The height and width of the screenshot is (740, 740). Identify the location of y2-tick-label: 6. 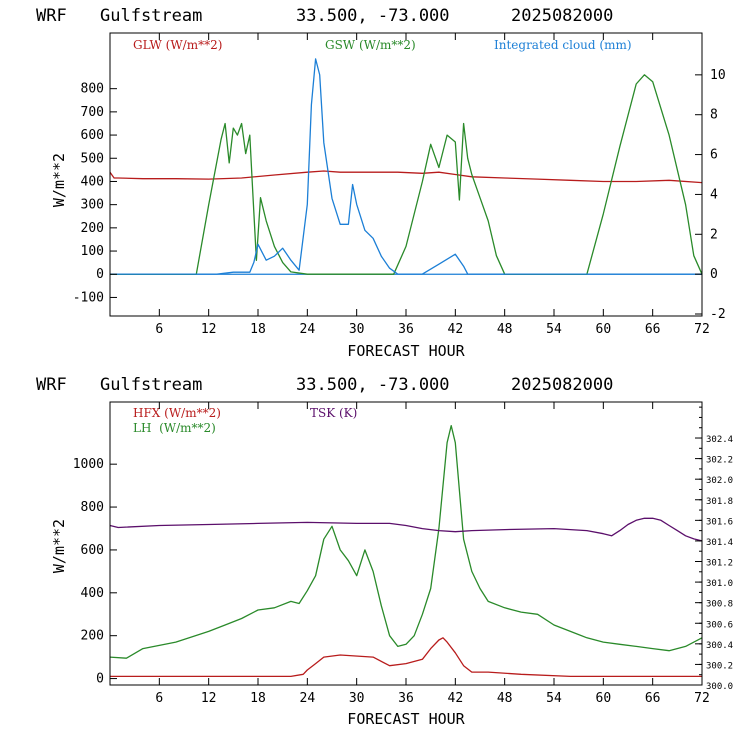
(714, 155).